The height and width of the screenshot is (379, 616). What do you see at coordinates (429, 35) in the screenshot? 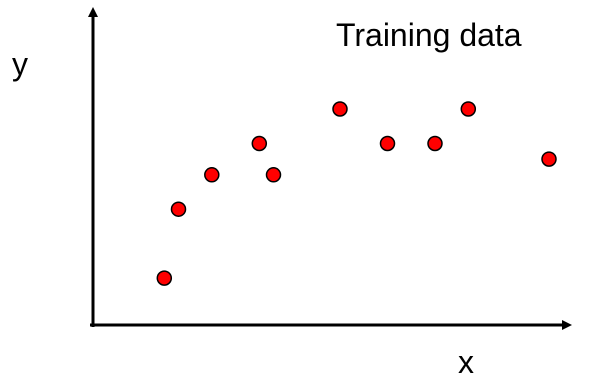
I see `chart-title: Training data` at bounding box center [429, 35].